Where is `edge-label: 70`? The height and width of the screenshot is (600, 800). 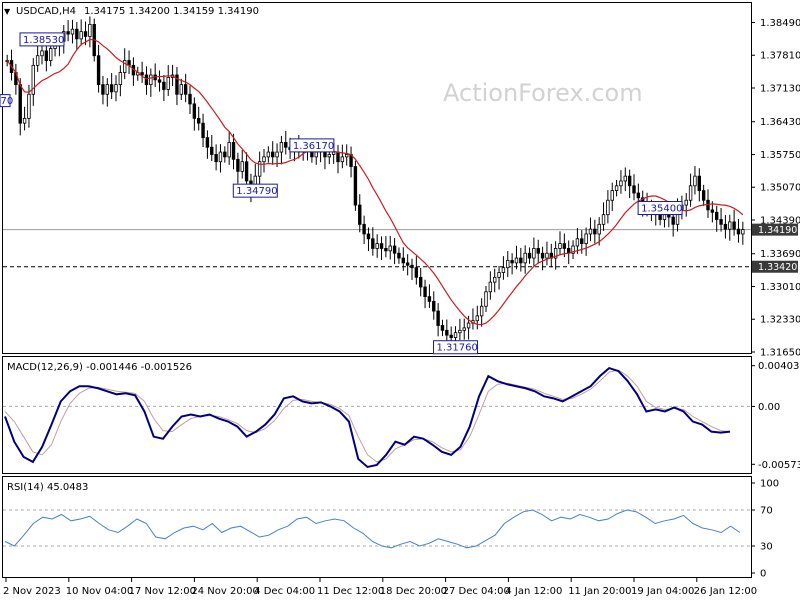
edge-label: 70 is located at coordinates (7, 101).